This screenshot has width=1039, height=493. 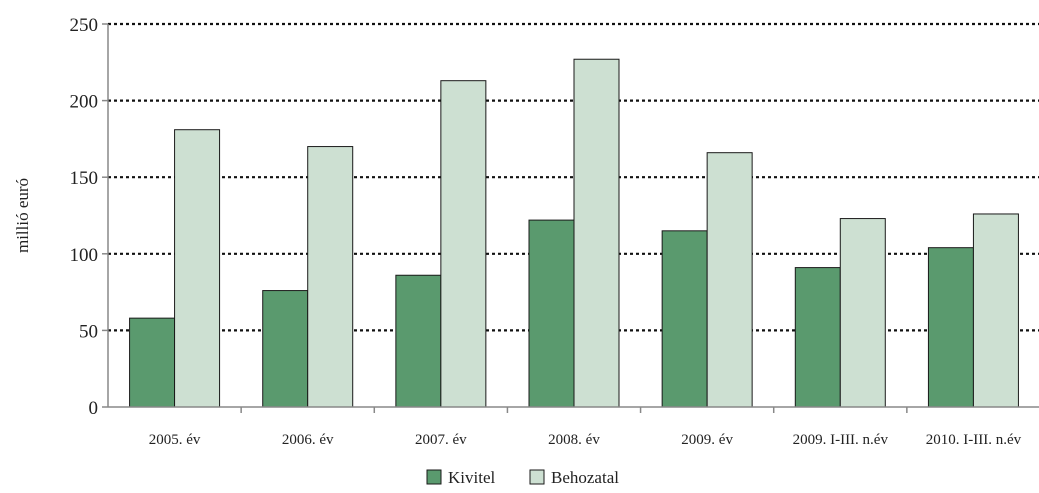 What do you see at coordinates (841, 440) in the screenshot?
I see `x-tick-label: 2009. I-III. n.év` at bounding box center [841, 440].